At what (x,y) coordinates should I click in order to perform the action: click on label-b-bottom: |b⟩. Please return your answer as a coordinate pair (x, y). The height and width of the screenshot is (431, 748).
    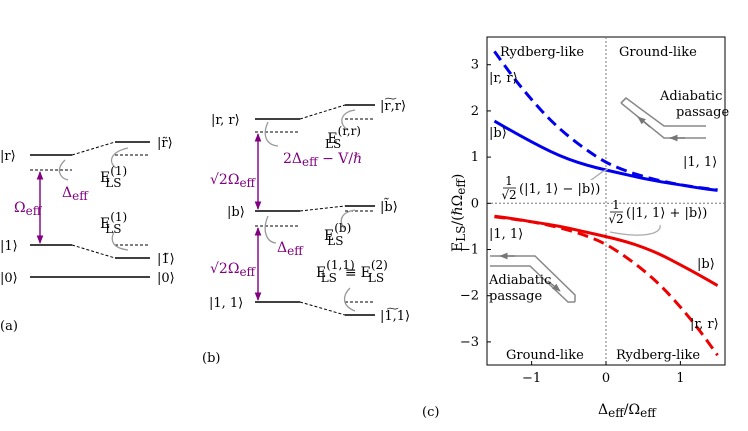
    Looking at the image, I should click on (706, 264).